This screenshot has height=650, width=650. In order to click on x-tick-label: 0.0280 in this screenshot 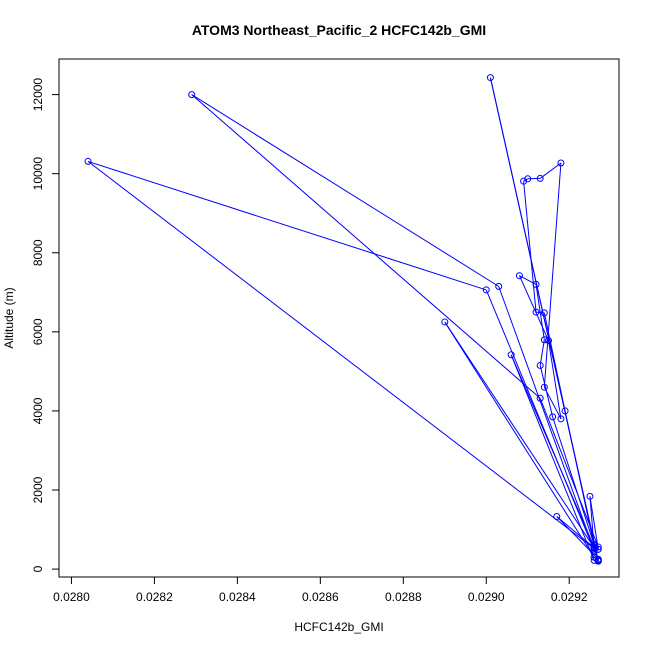, I will do `click(71, 597)`.